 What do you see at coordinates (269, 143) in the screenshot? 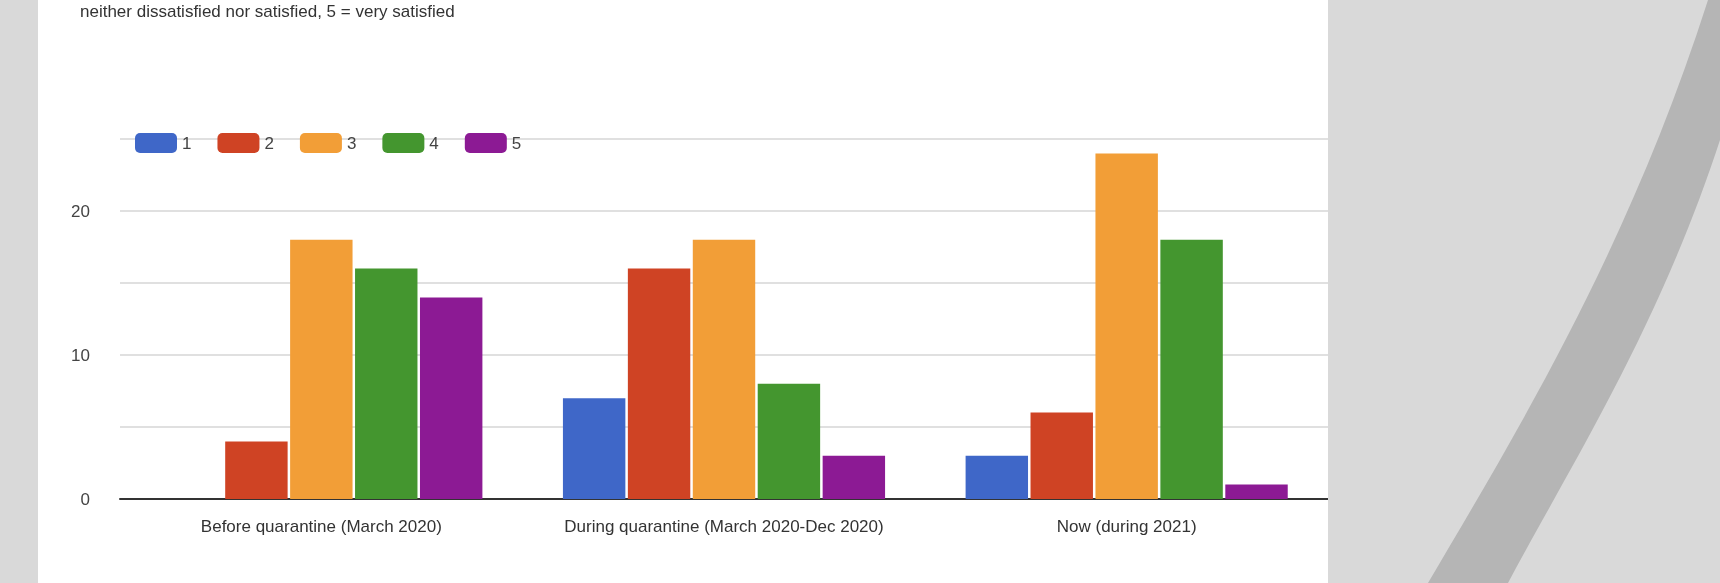
I see `legend-label: 2` at bounding box center [269, 143].